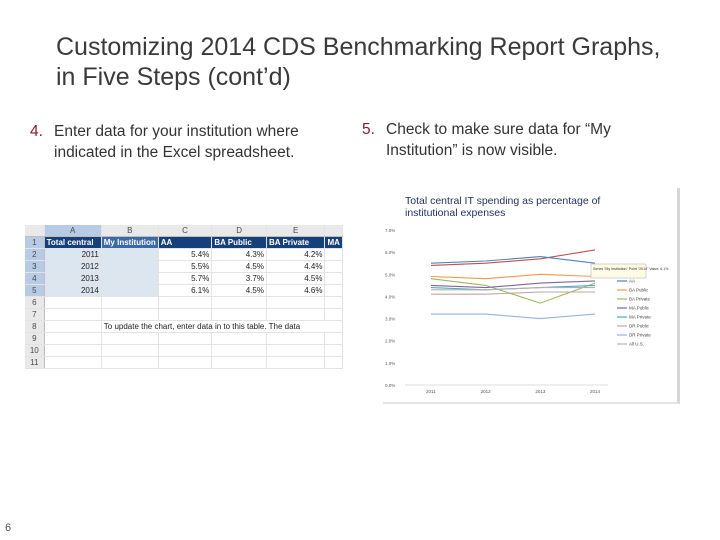  Describe the element at coordinates (185, 290) in the screenshot. I see `cell-c5: 6.1%` at that location.